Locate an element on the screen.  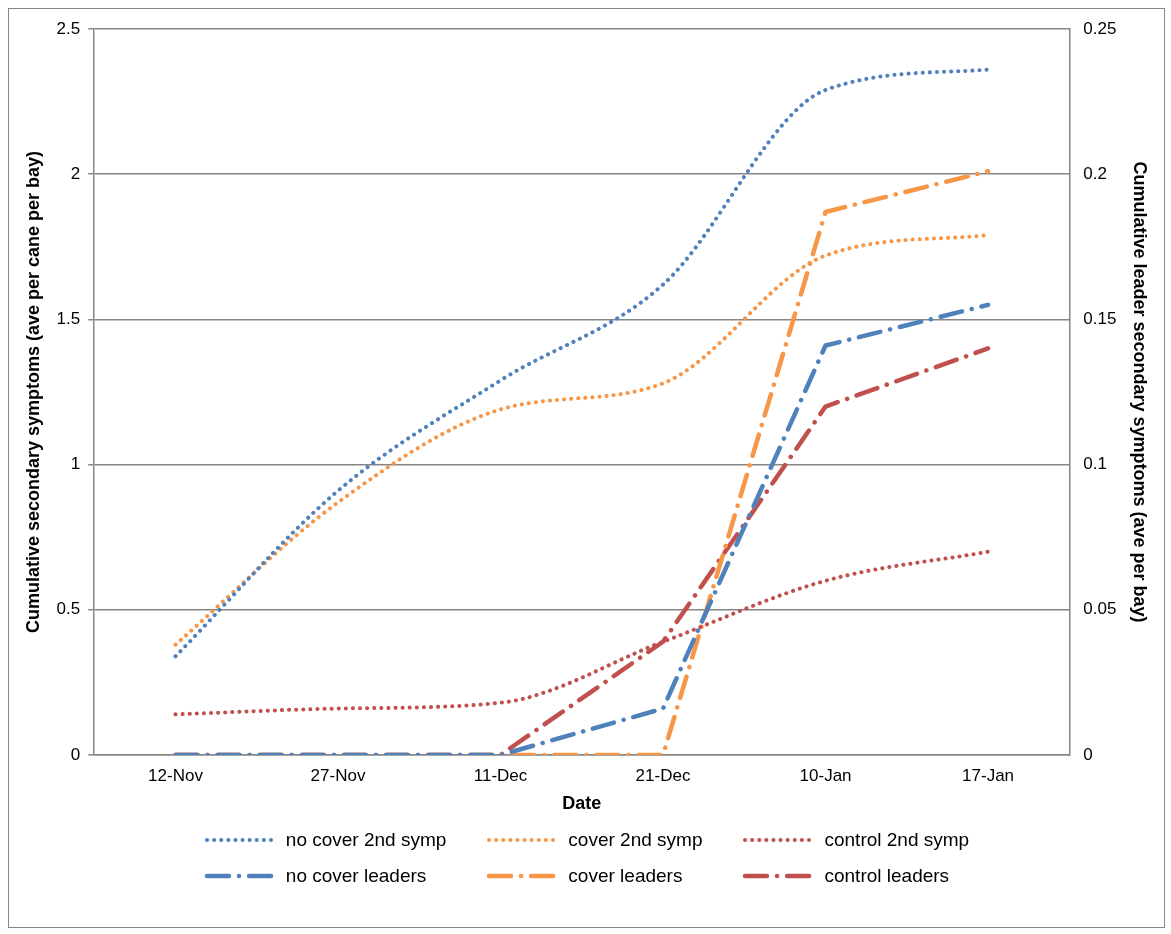
x-tick-label: 17-Jan is located at coordinates (988, 775).